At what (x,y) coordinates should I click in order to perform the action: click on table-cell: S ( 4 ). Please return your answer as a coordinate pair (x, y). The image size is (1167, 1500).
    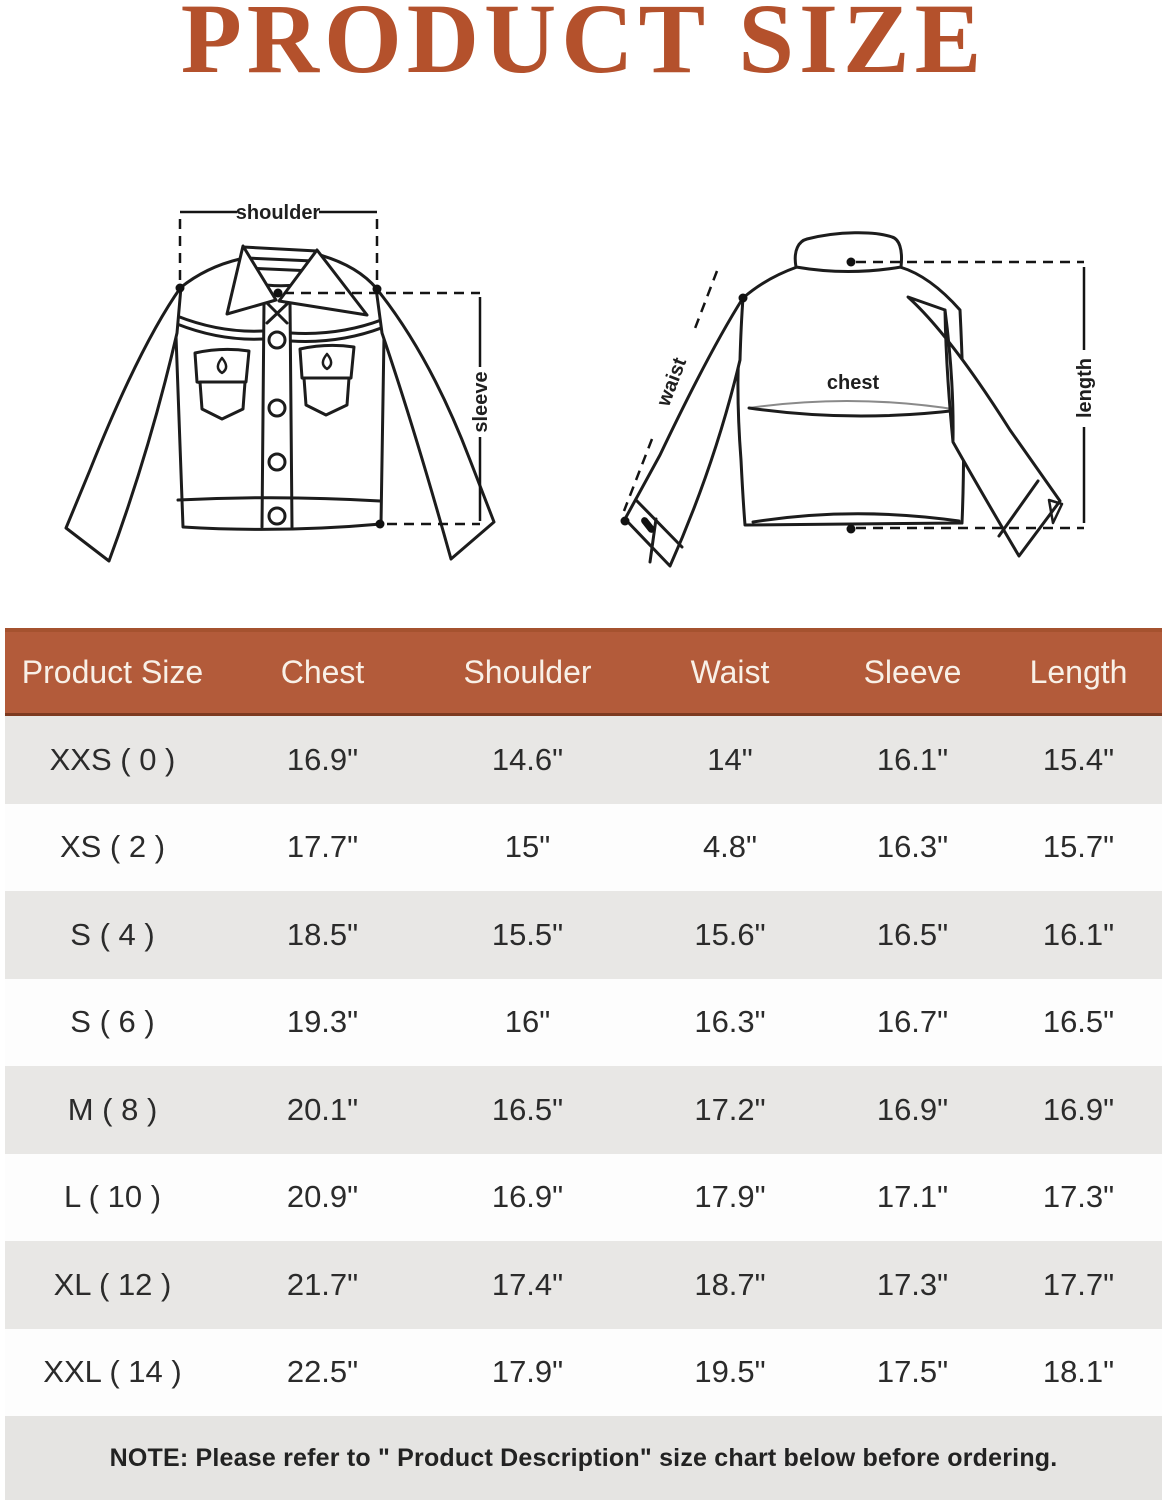
    Looking at the image, I should click on (112, 934).